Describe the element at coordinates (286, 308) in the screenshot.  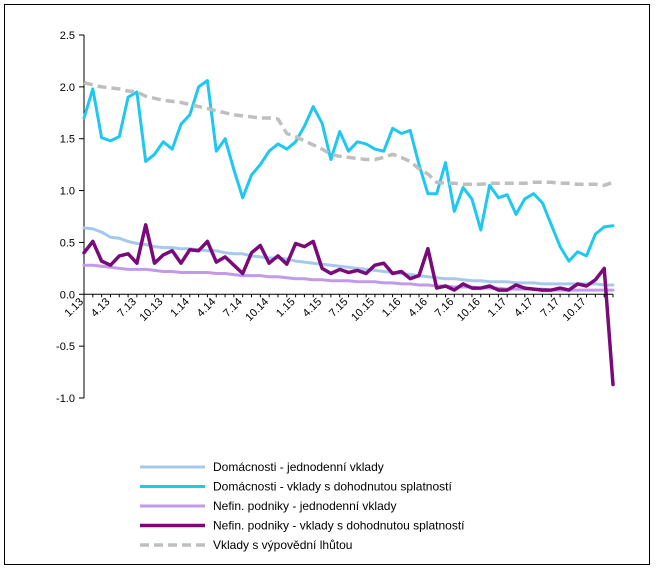
I see `x-tick-label: 1.15` at that location.